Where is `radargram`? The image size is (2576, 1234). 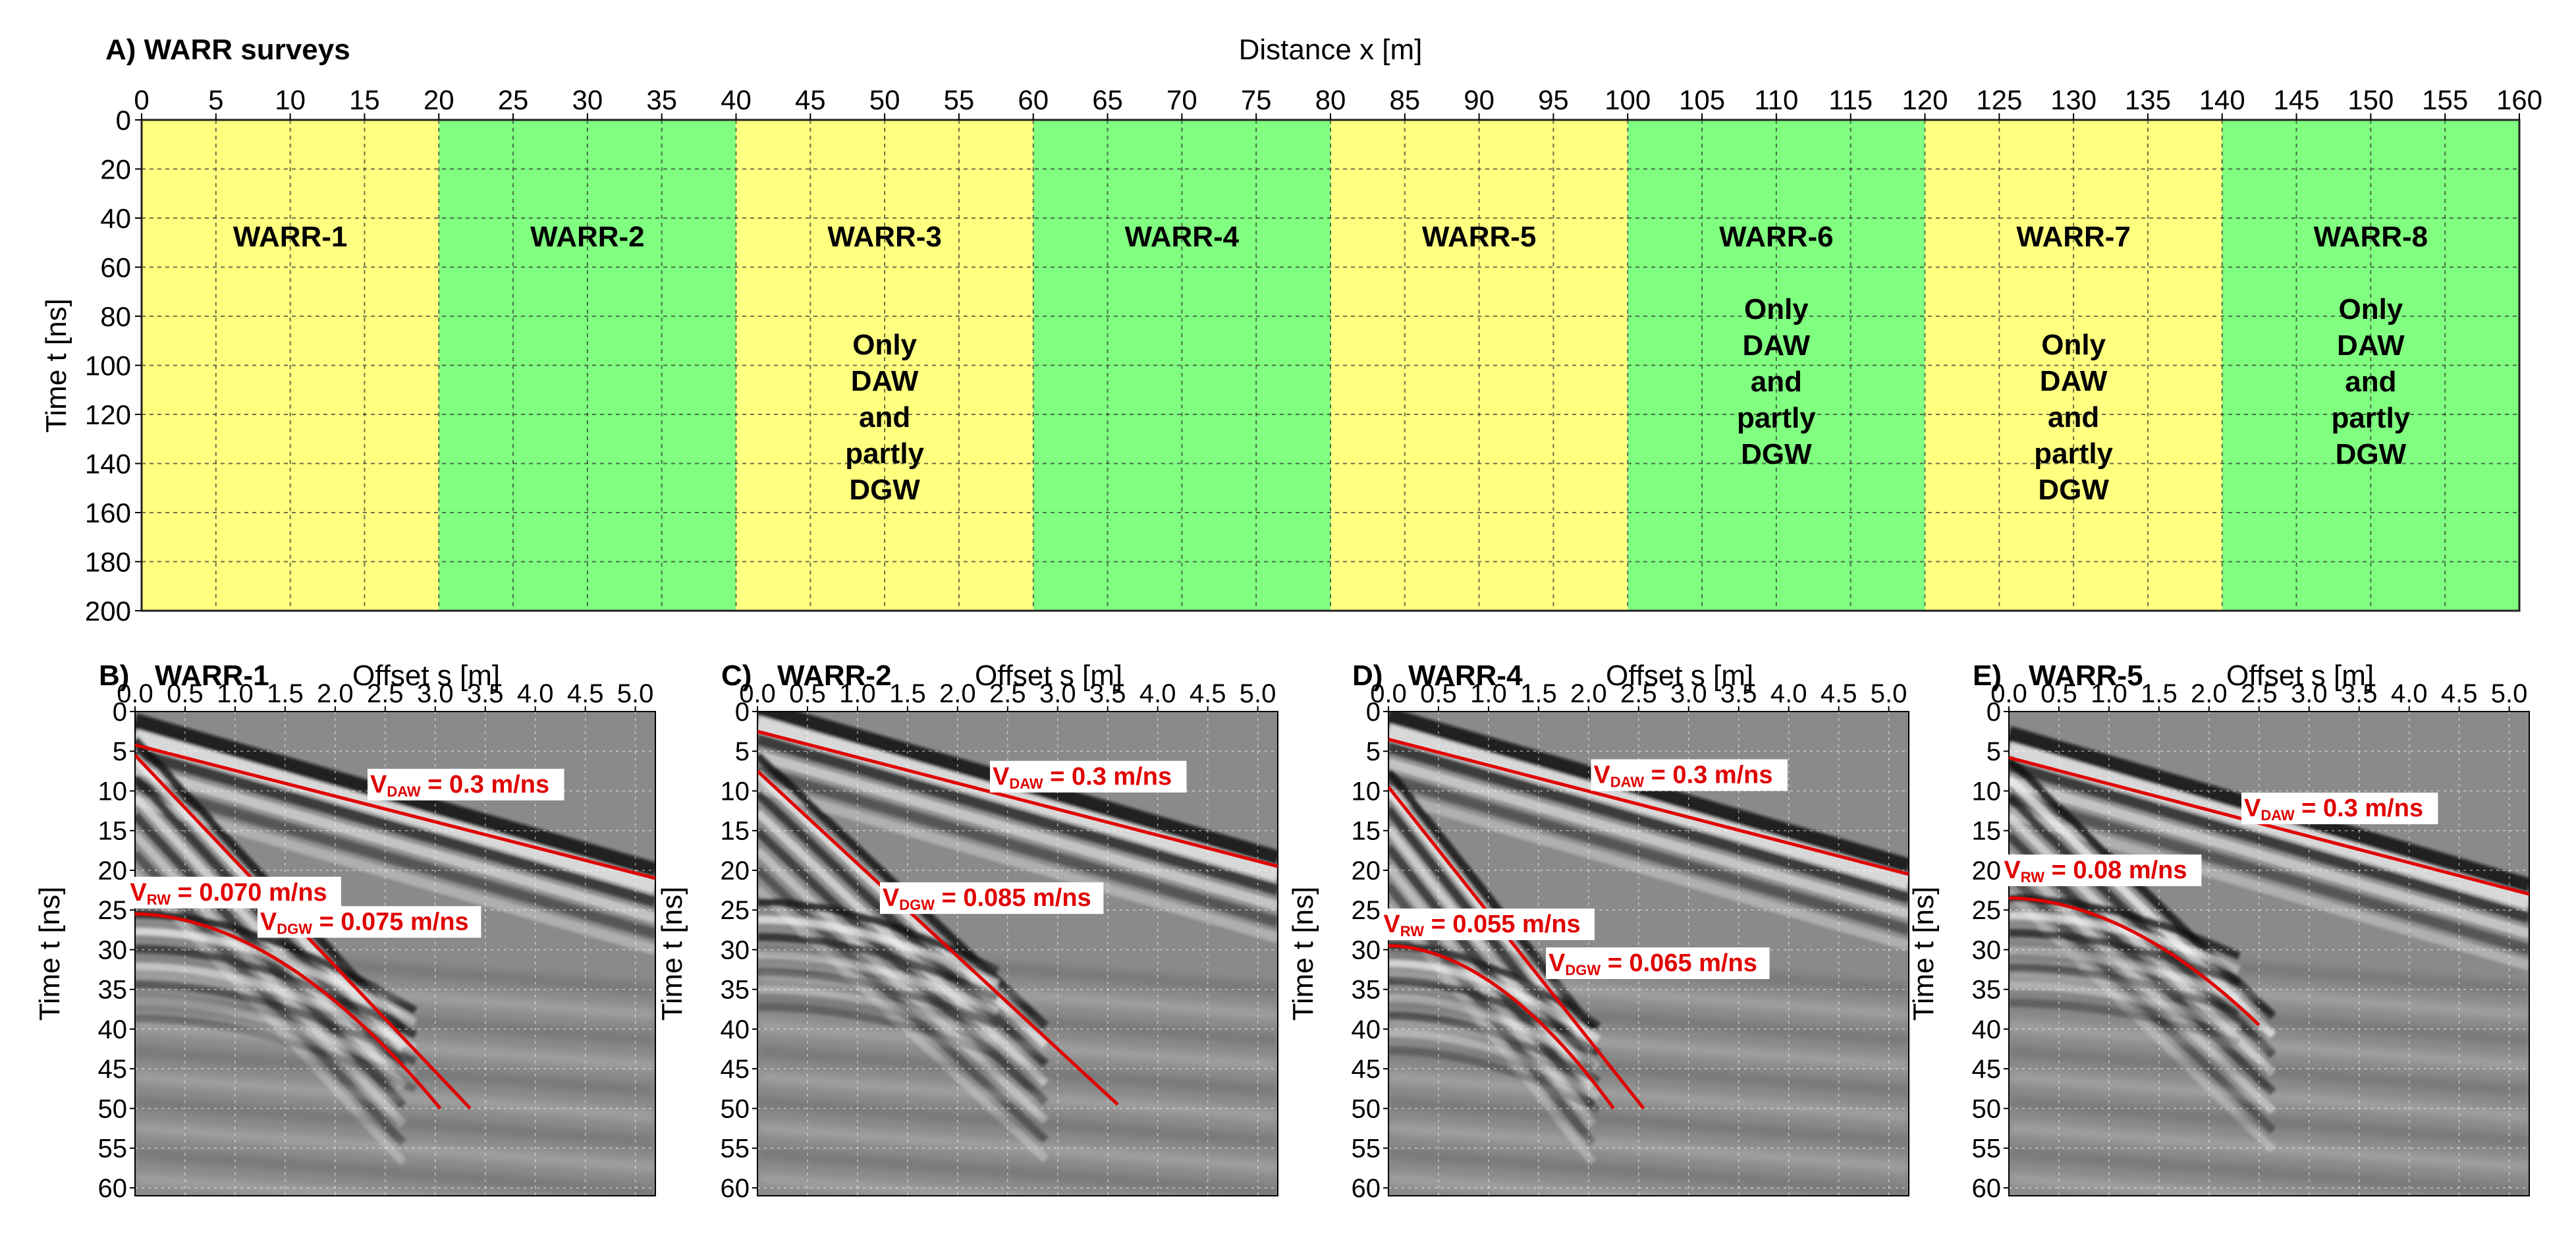 radargram is located at coordinates (395, 954).